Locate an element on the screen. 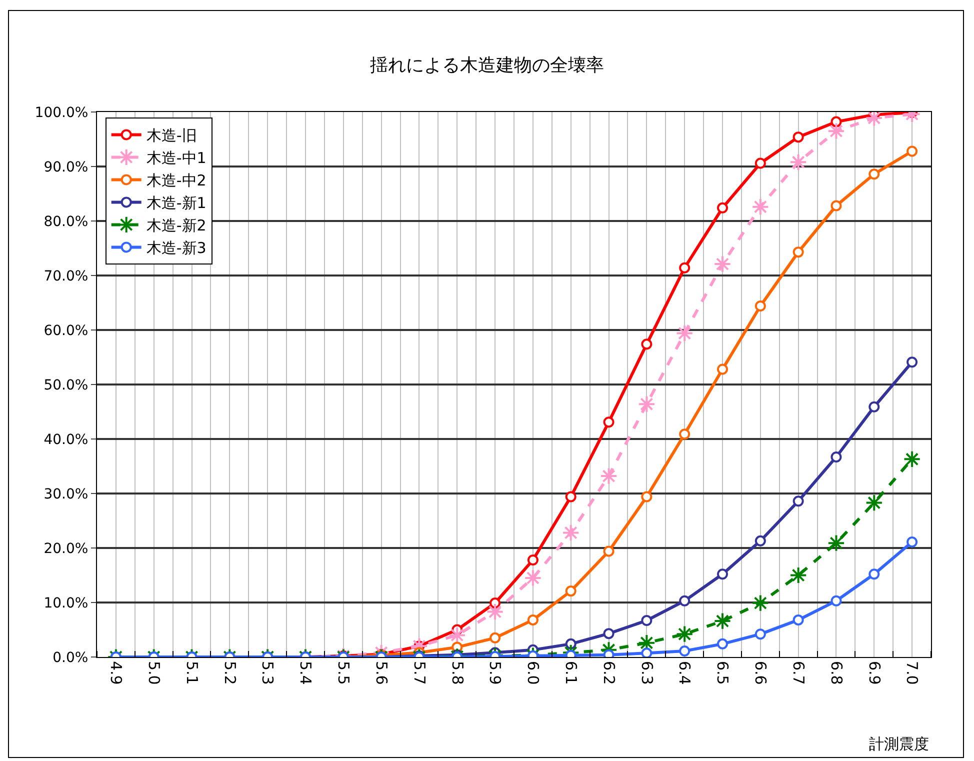 This screenshot has width=974, height=761. x-tick-label: 5.0 is located at coordinates (153, 673).